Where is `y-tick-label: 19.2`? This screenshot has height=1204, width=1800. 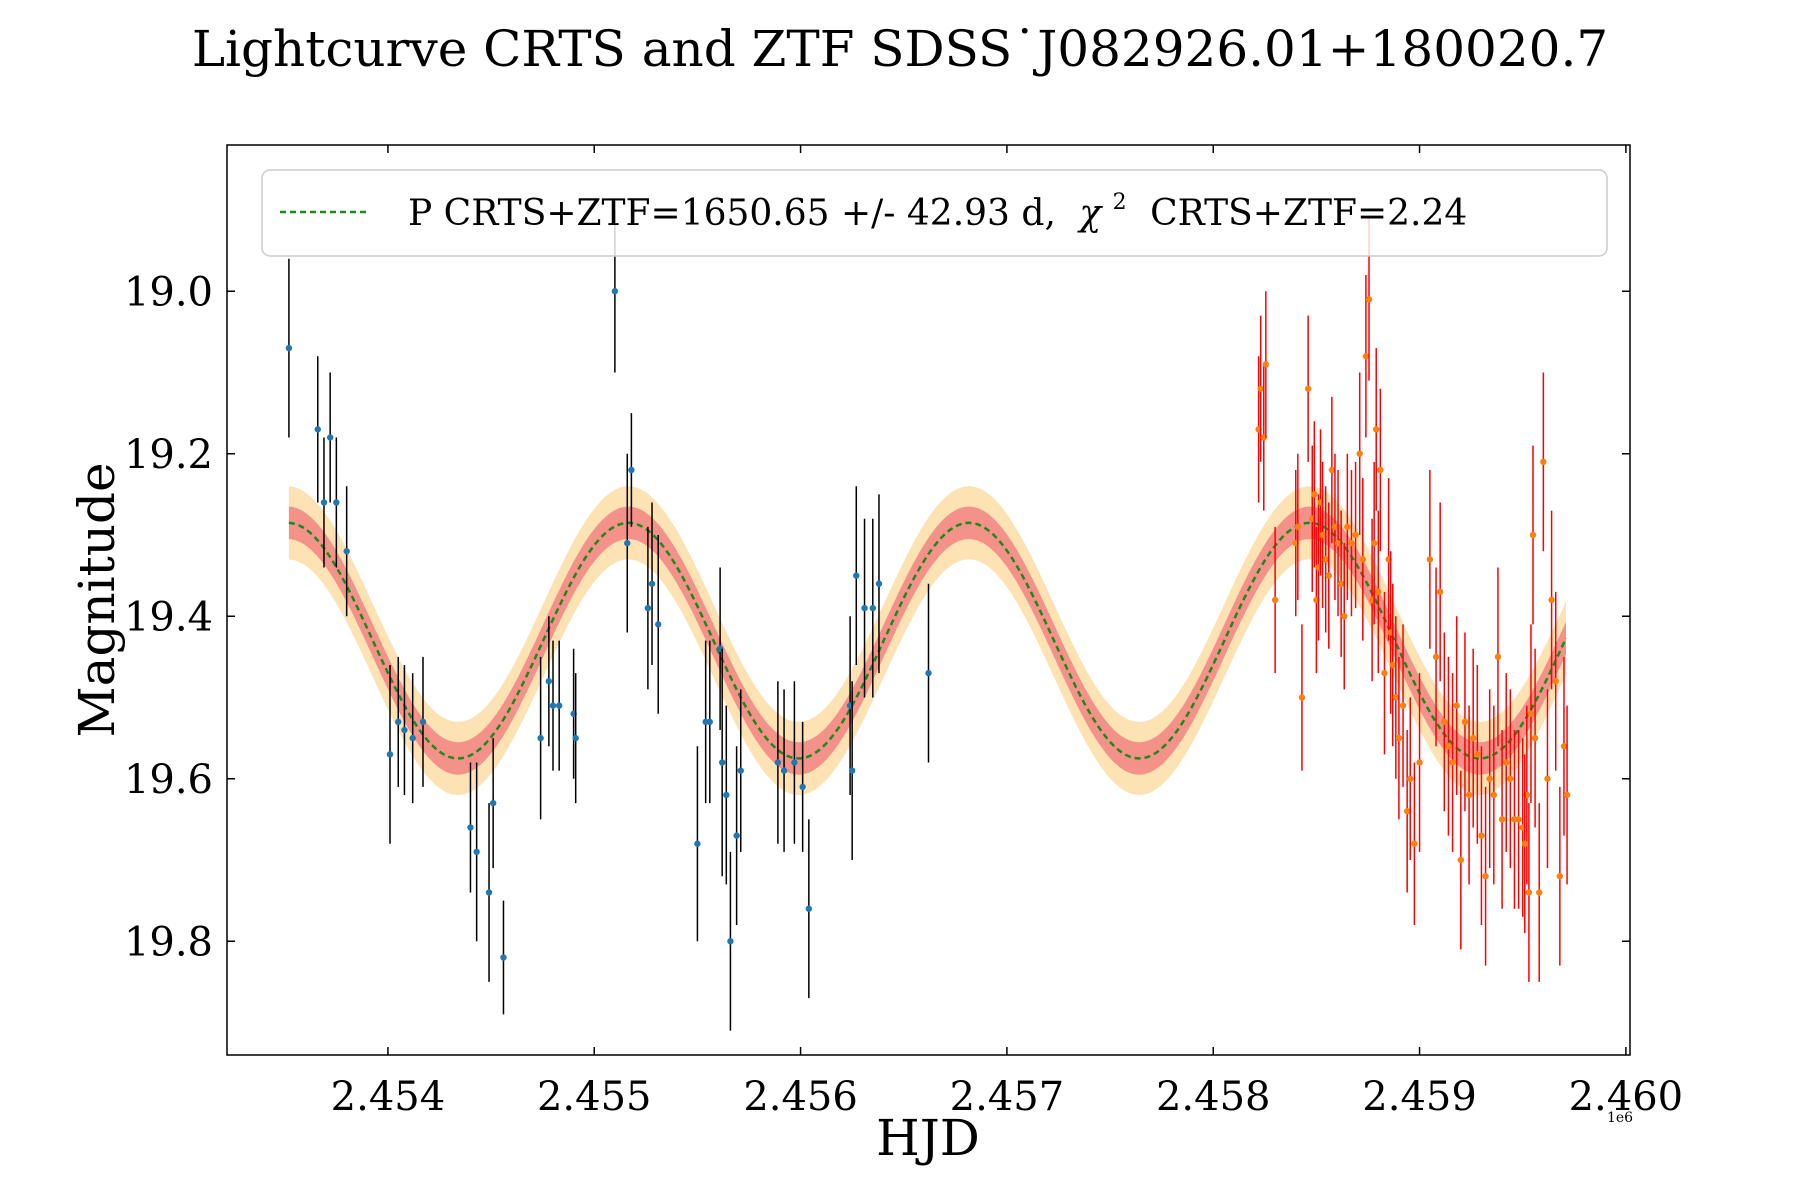 y-tick-label: 19.2 is located at coordinates (168, 455).